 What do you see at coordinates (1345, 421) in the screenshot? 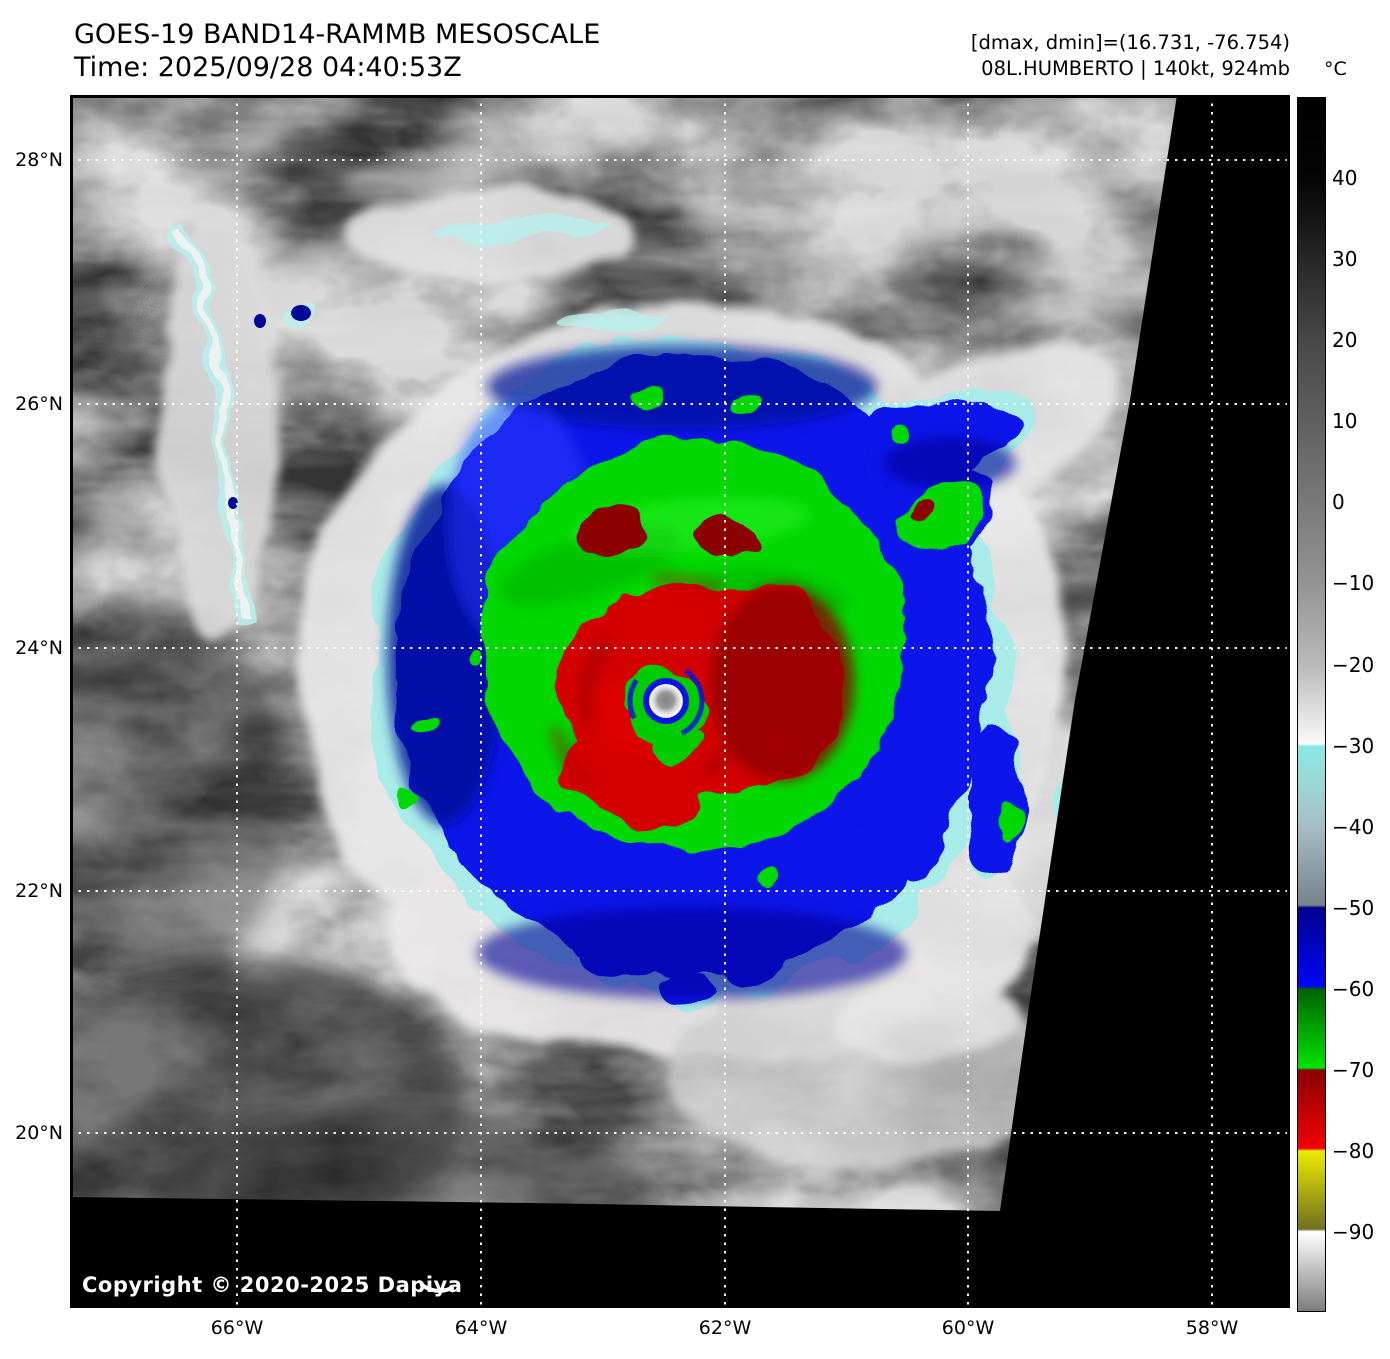
I see `colorbar-tick: 10` at bounding box center [1345, 421].